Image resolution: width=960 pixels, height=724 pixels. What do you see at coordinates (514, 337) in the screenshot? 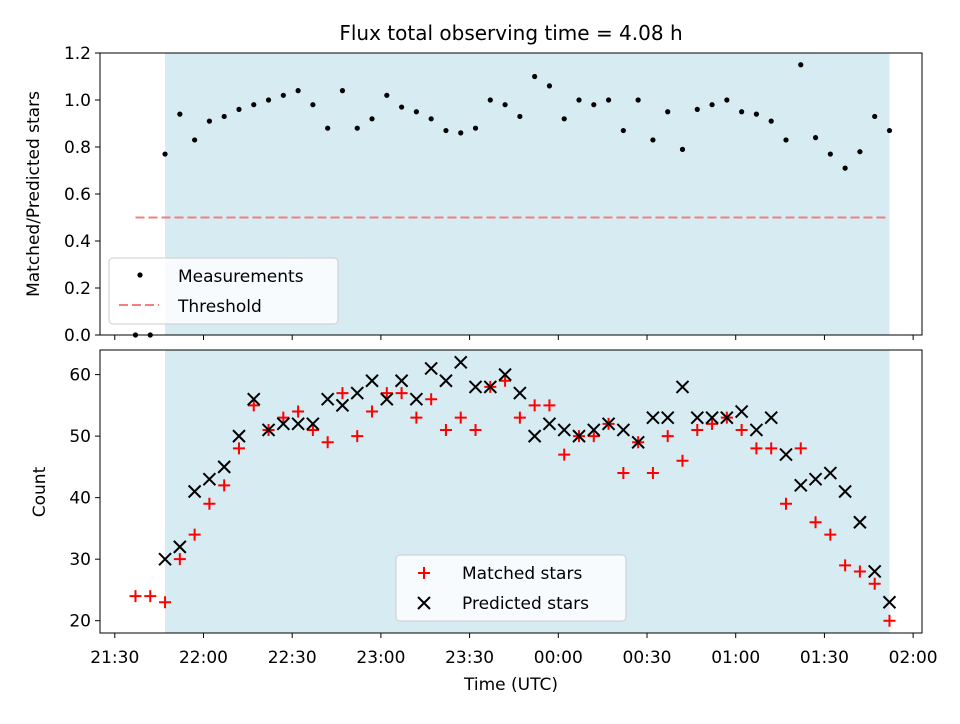
I see `top-x-axis-ticks` at bounding box center [514, 337].